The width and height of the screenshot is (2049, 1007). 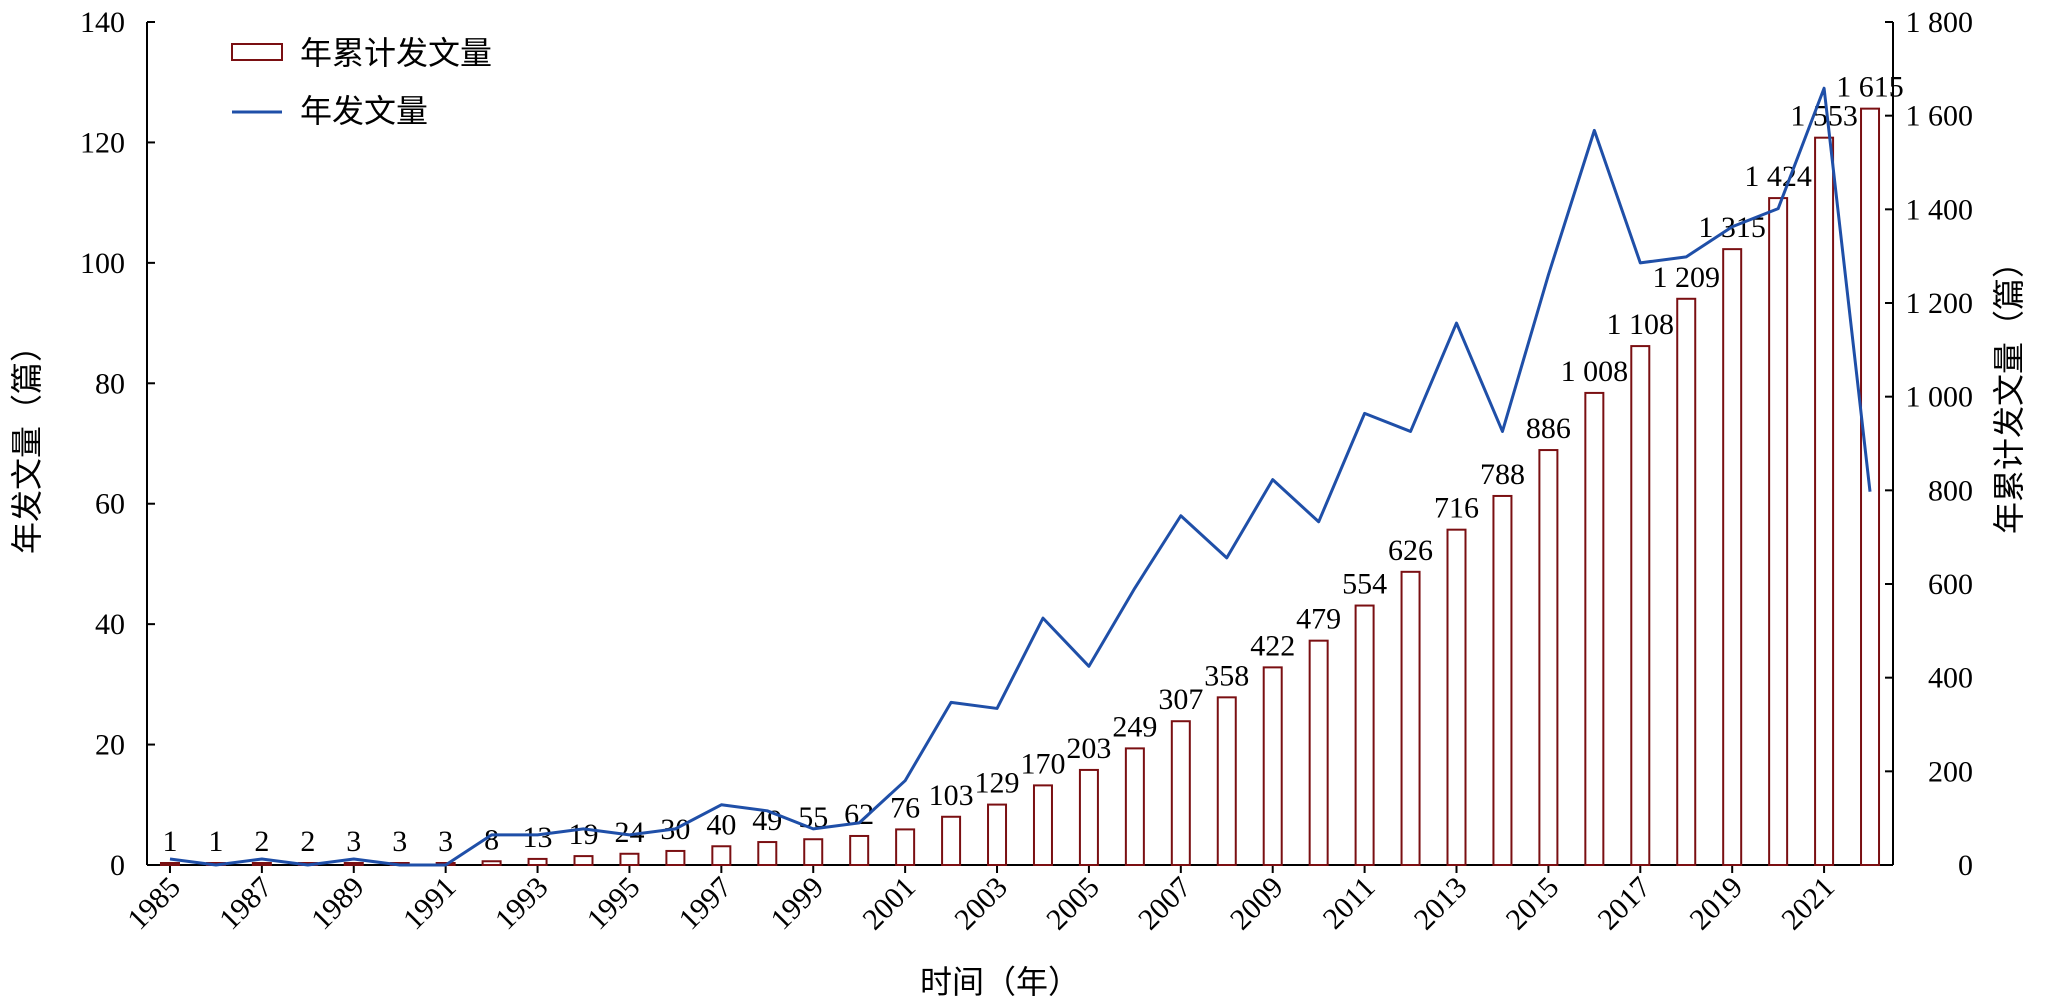 What do you see at coordinates (1732, 557) in the screenshot?
I see `bar-2019` at bounding box center [1732, 557].